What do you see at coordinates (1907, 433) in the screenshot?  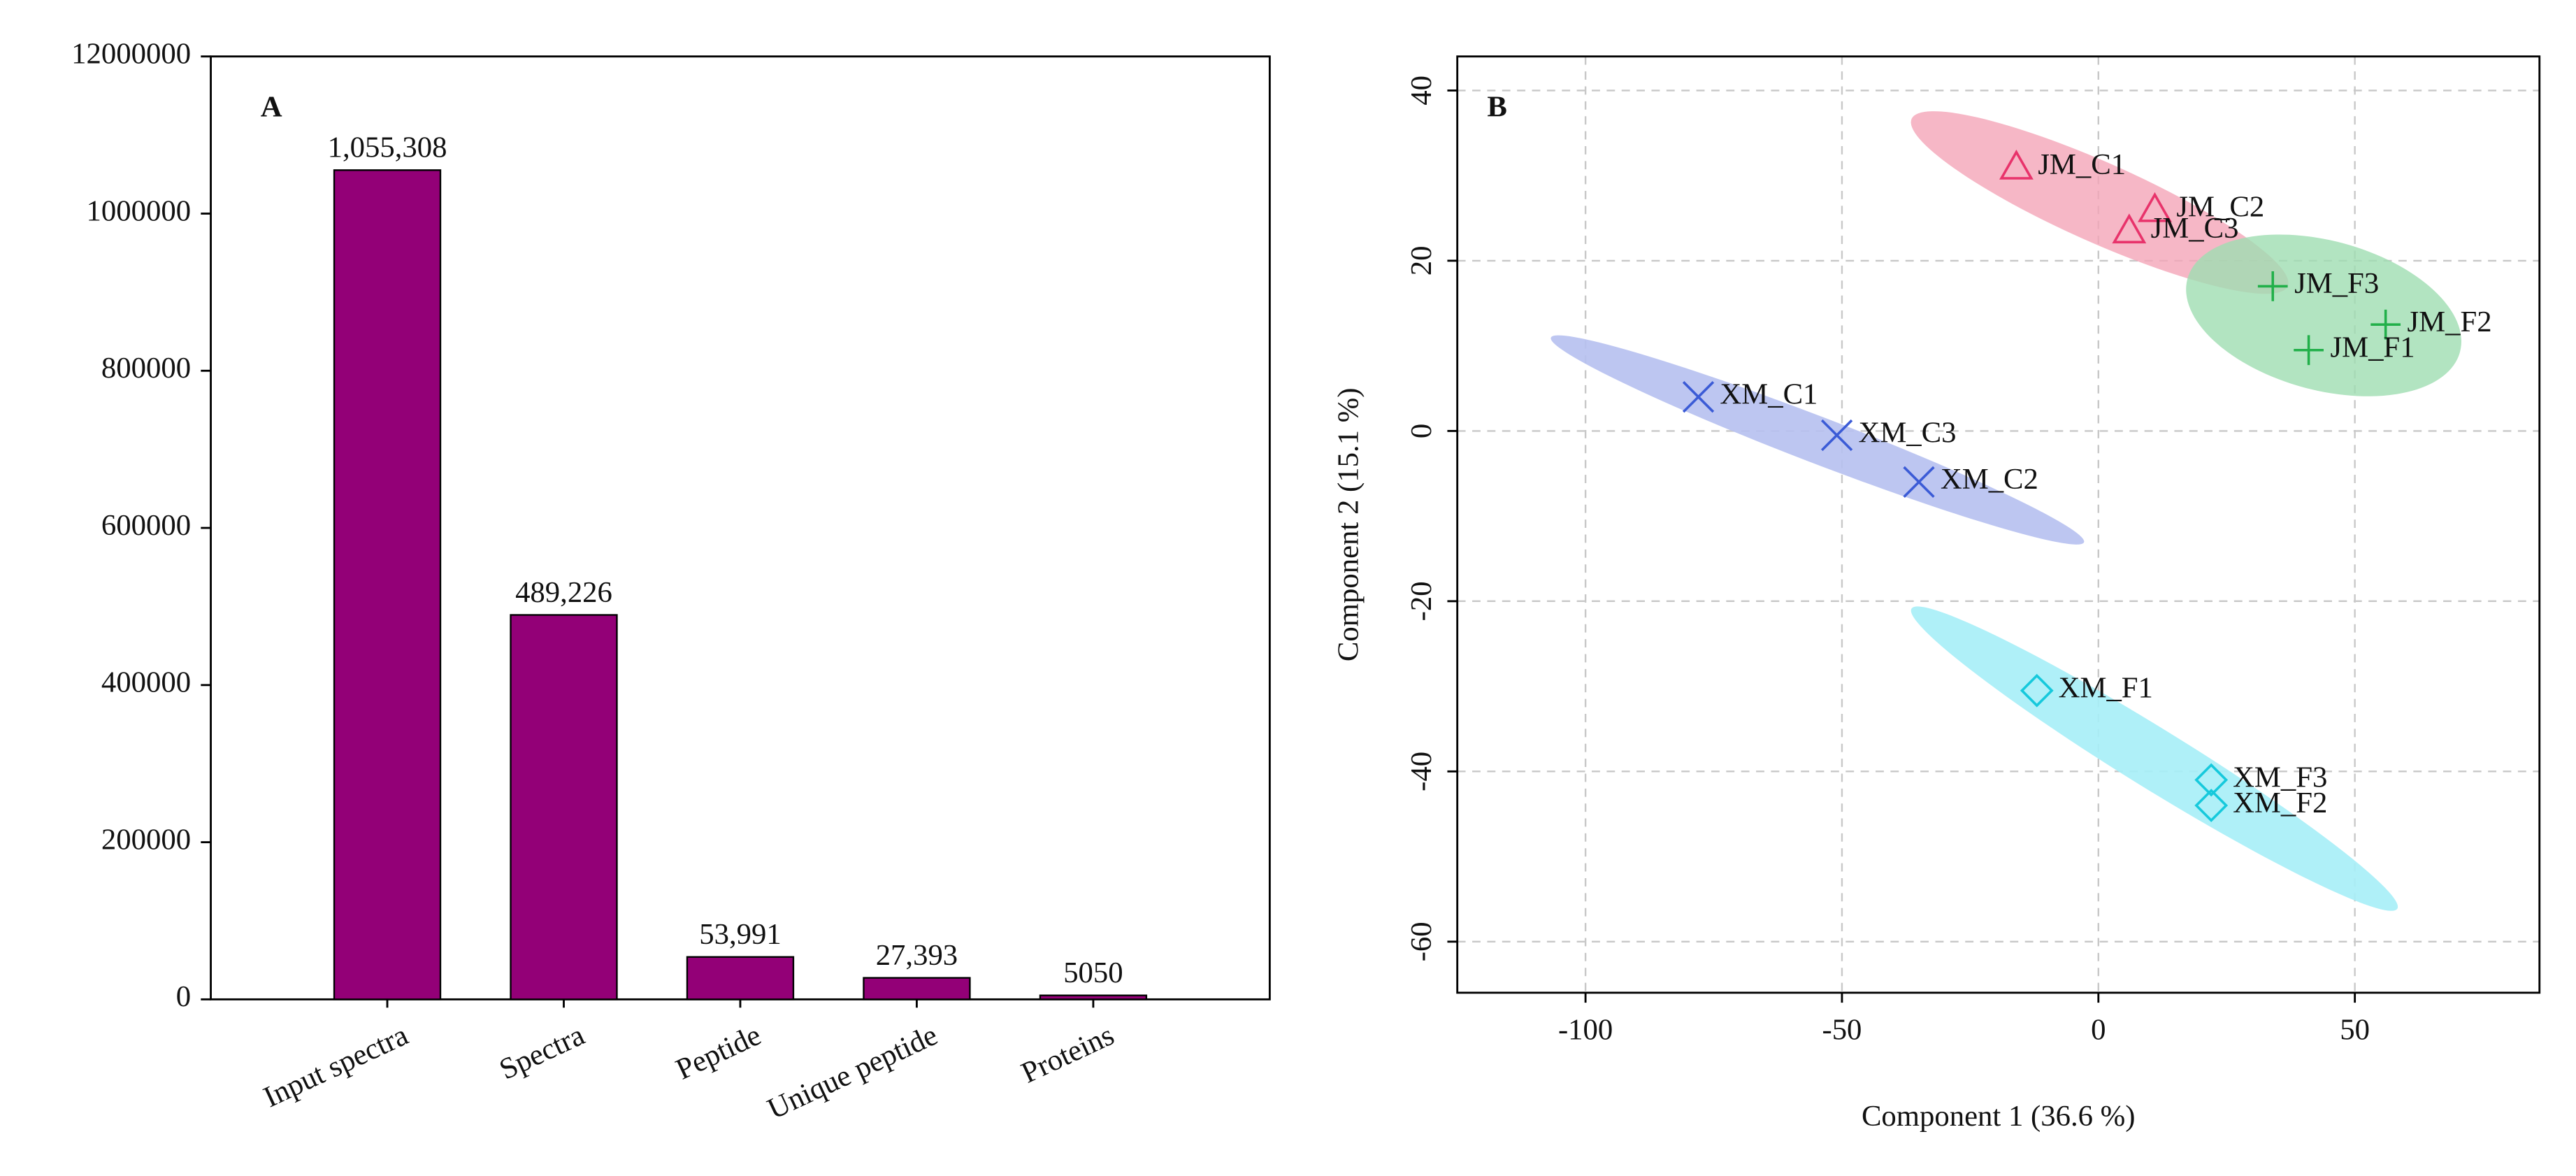 I see `point-label: XM_C3` at bounding box center [1907, 433].